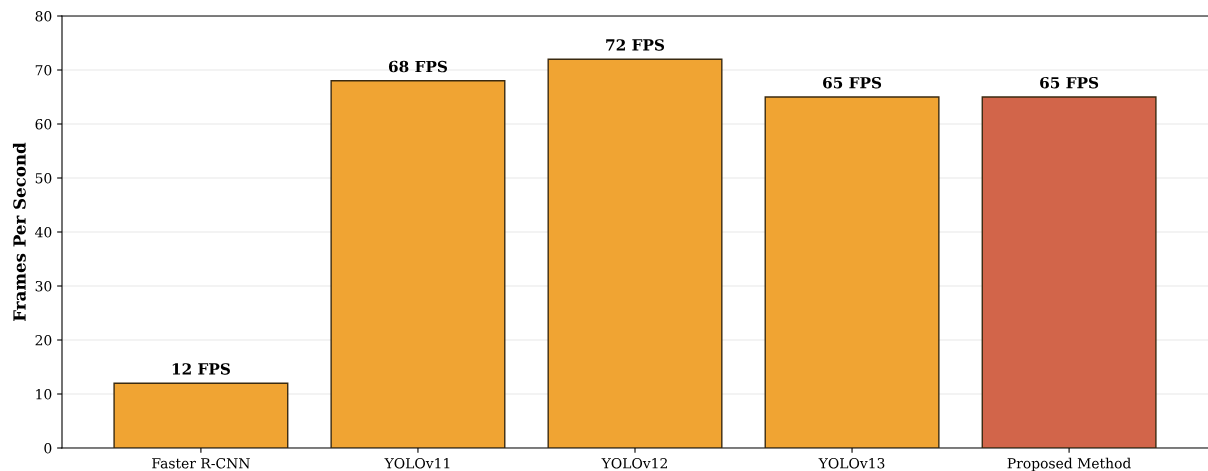  I want to click on y-tick-label: 10, so click(44, 394).